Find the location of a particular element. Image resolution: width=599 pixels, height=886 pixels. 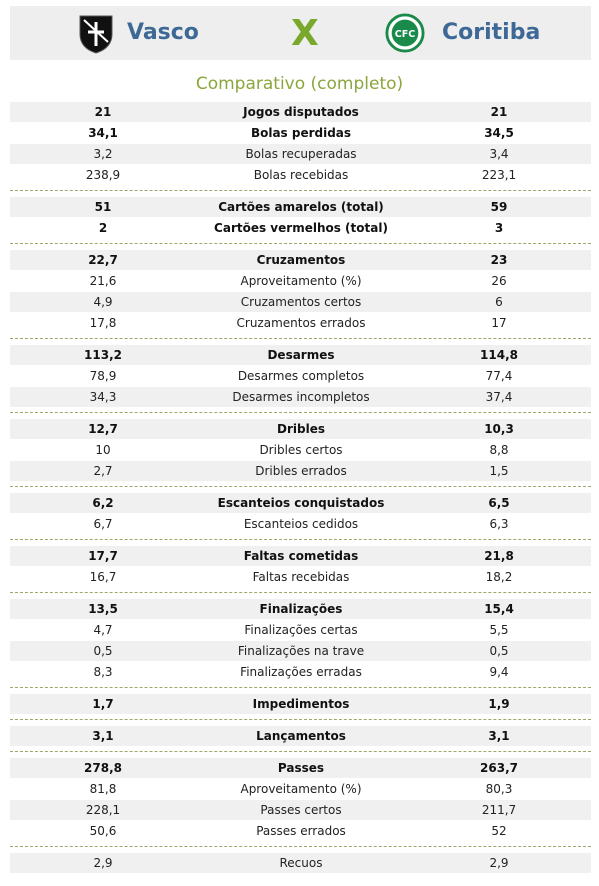

stat-label: Dribles errados is located at coordinates (301, 471).